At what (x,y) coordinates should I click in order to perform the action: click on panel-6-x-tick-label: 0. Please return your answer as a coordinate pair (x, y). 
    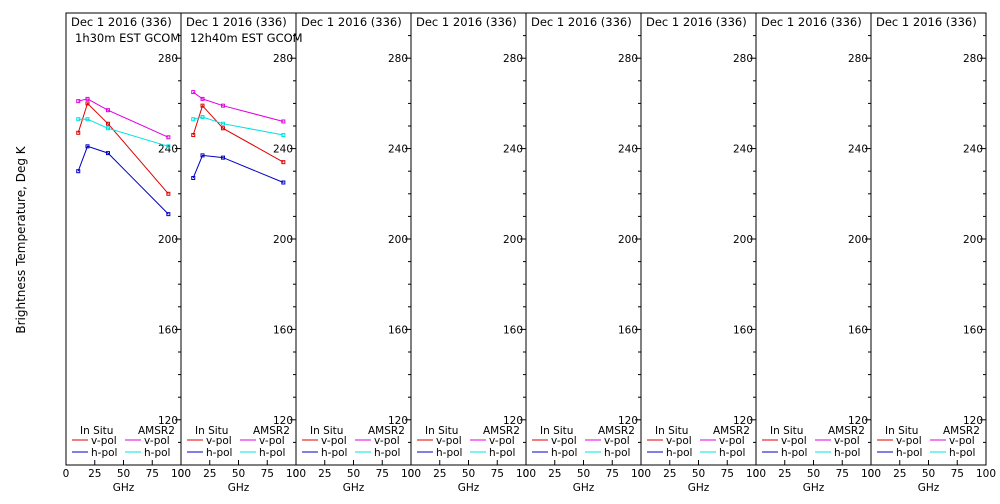
    Looking at the image, I should click on (641, 474).